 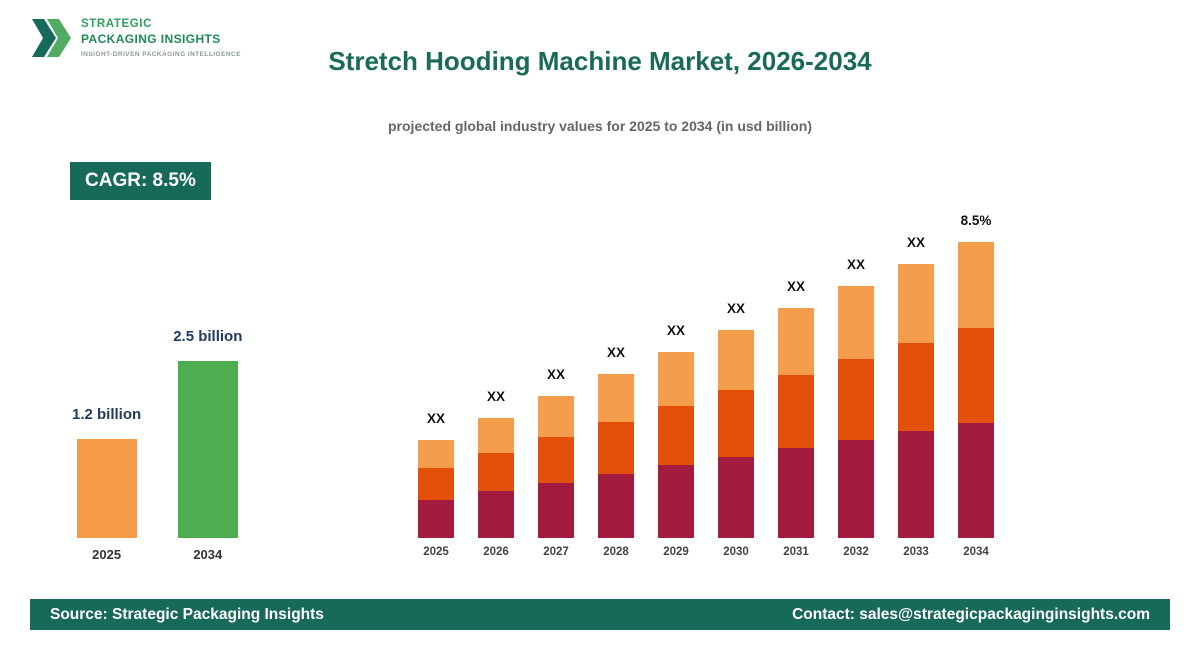 What do you see at coordinates (496, 552) in the screenshot?
I see `stacked-bar-year-label: 2026` at bounding box center [496, 552].